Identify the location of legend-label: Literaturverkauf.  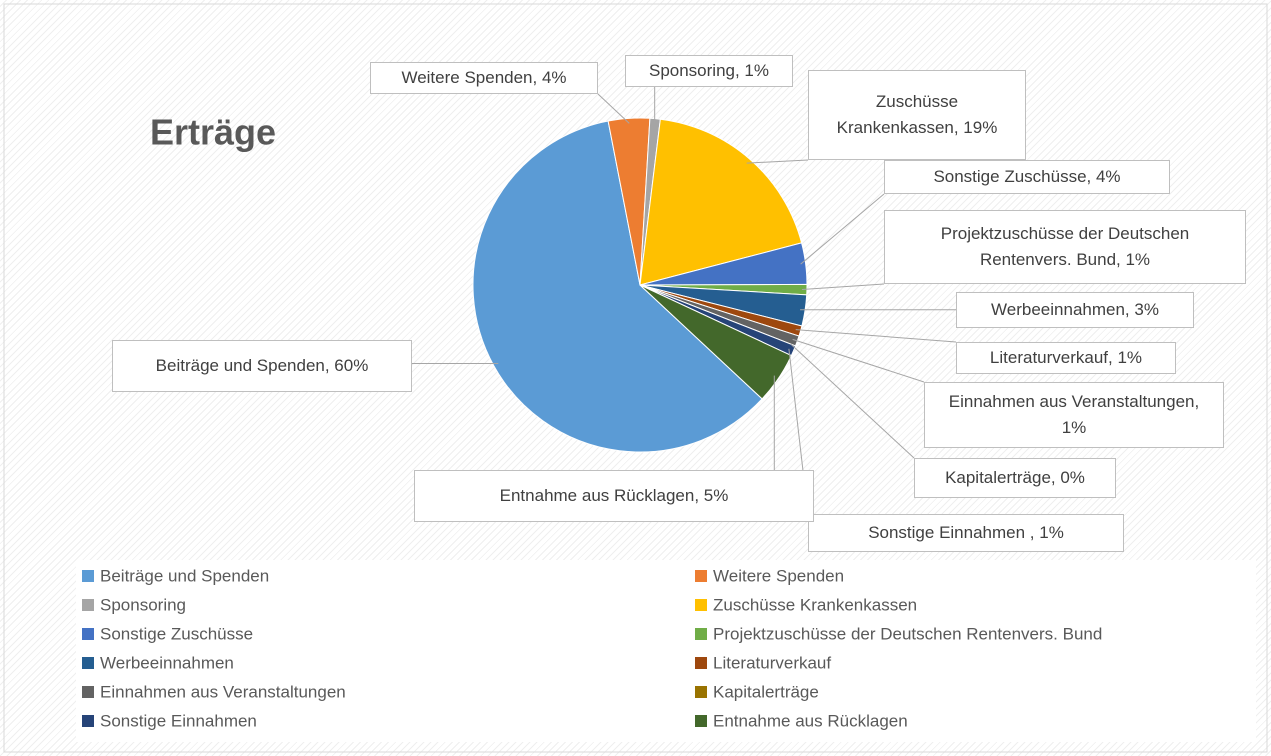
(772, 662).